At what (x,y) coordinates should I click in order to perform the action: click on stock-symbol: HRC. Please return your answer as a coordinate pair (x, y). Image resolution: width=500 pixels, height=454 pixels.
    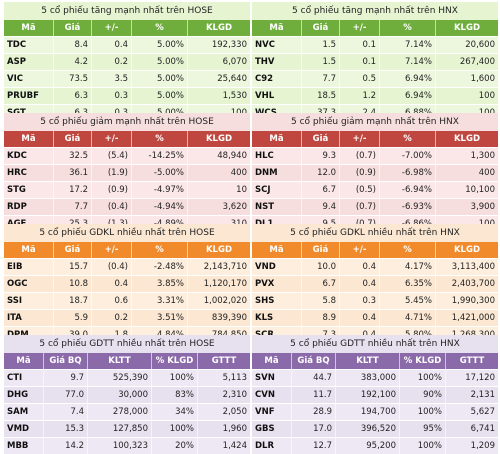
    Looking at the image, I should click on (29, 173).